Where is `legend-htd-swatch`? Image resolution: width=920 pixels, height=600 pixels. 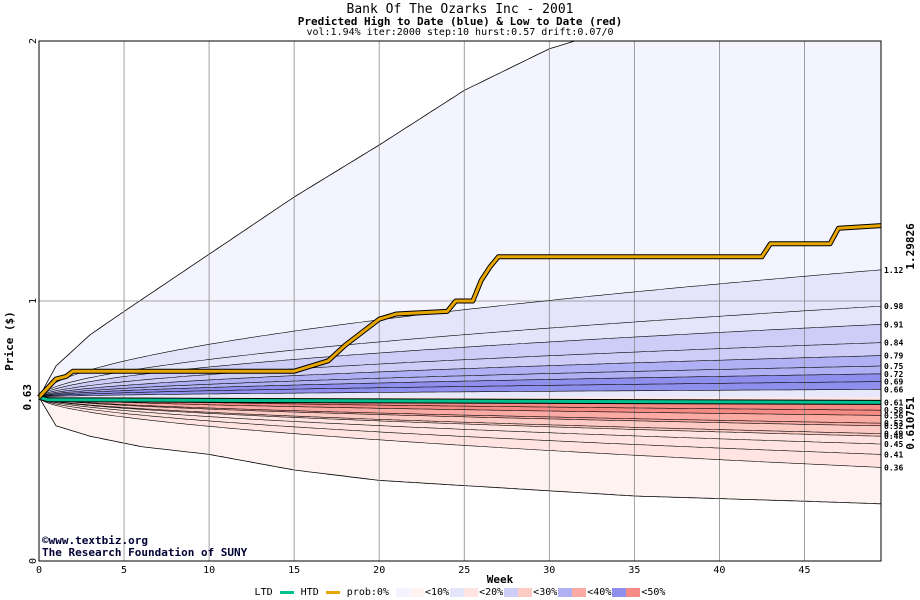 legend-htd-swatch is located at coordinates (332, 593).